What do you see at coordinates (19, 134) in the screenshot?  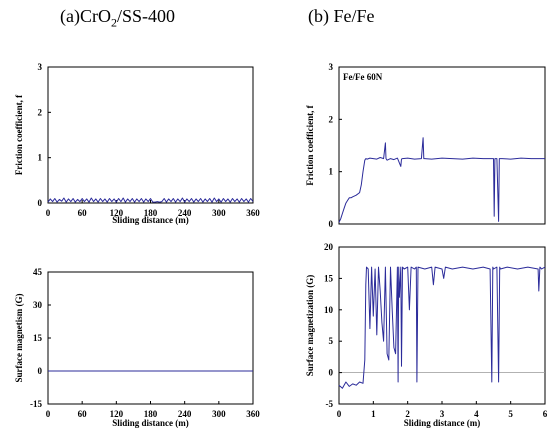 I see `a-top-y-axis-label: Friction coefficient, f` at bounding box center [19, 134].